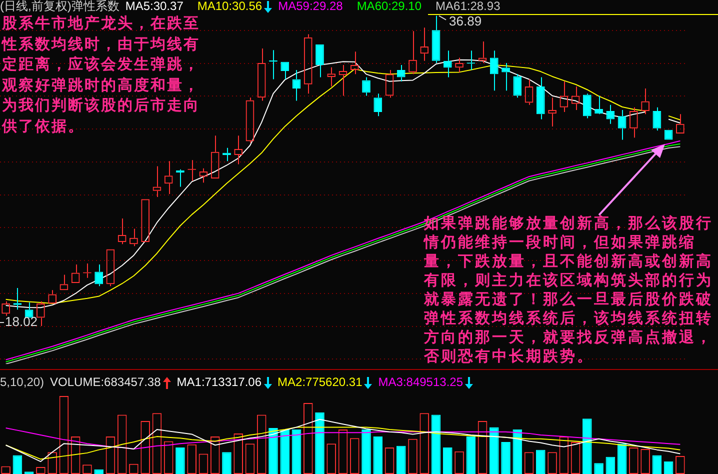  What do you see at coordinates (465, 20) in the screenshot?
I see `annotation: 36.89` at bounding box center [465, 20].